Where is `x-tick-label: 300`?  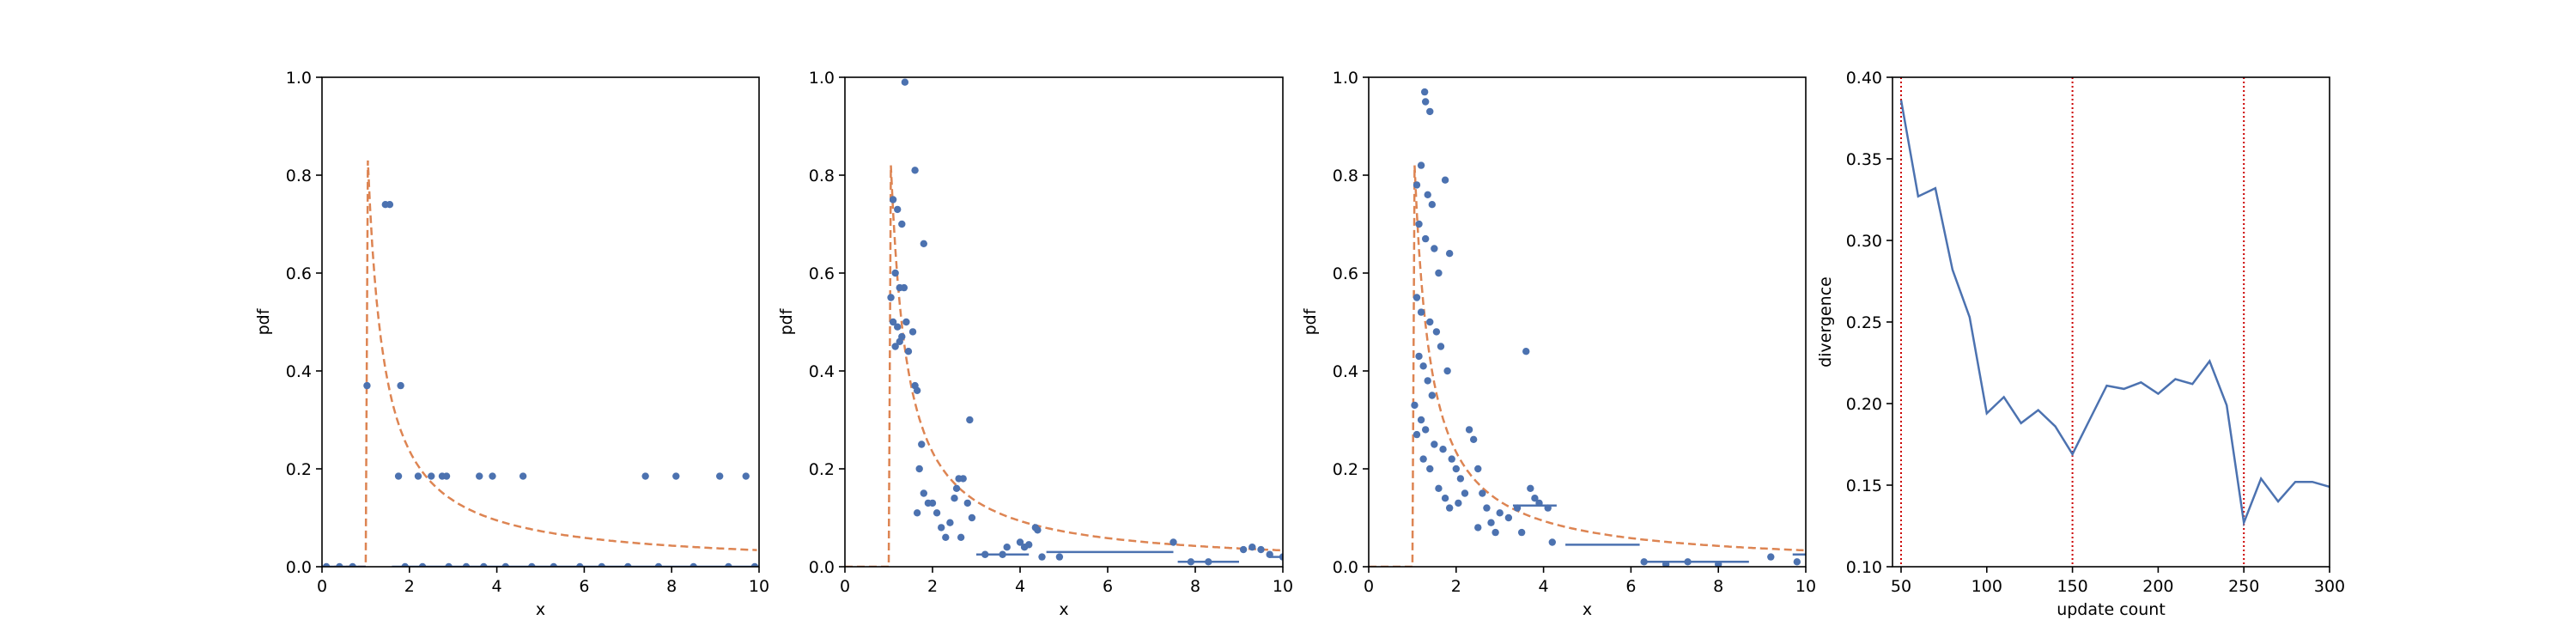 x-tick-label: 300 is located at coordinates (2329, 587).